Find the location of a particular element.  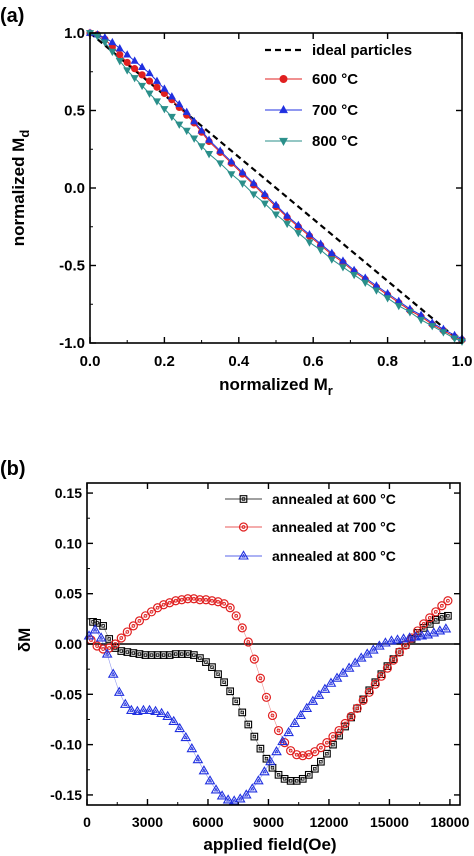

y-axis-title-main: normalized M is located at coordinates (18, 192).